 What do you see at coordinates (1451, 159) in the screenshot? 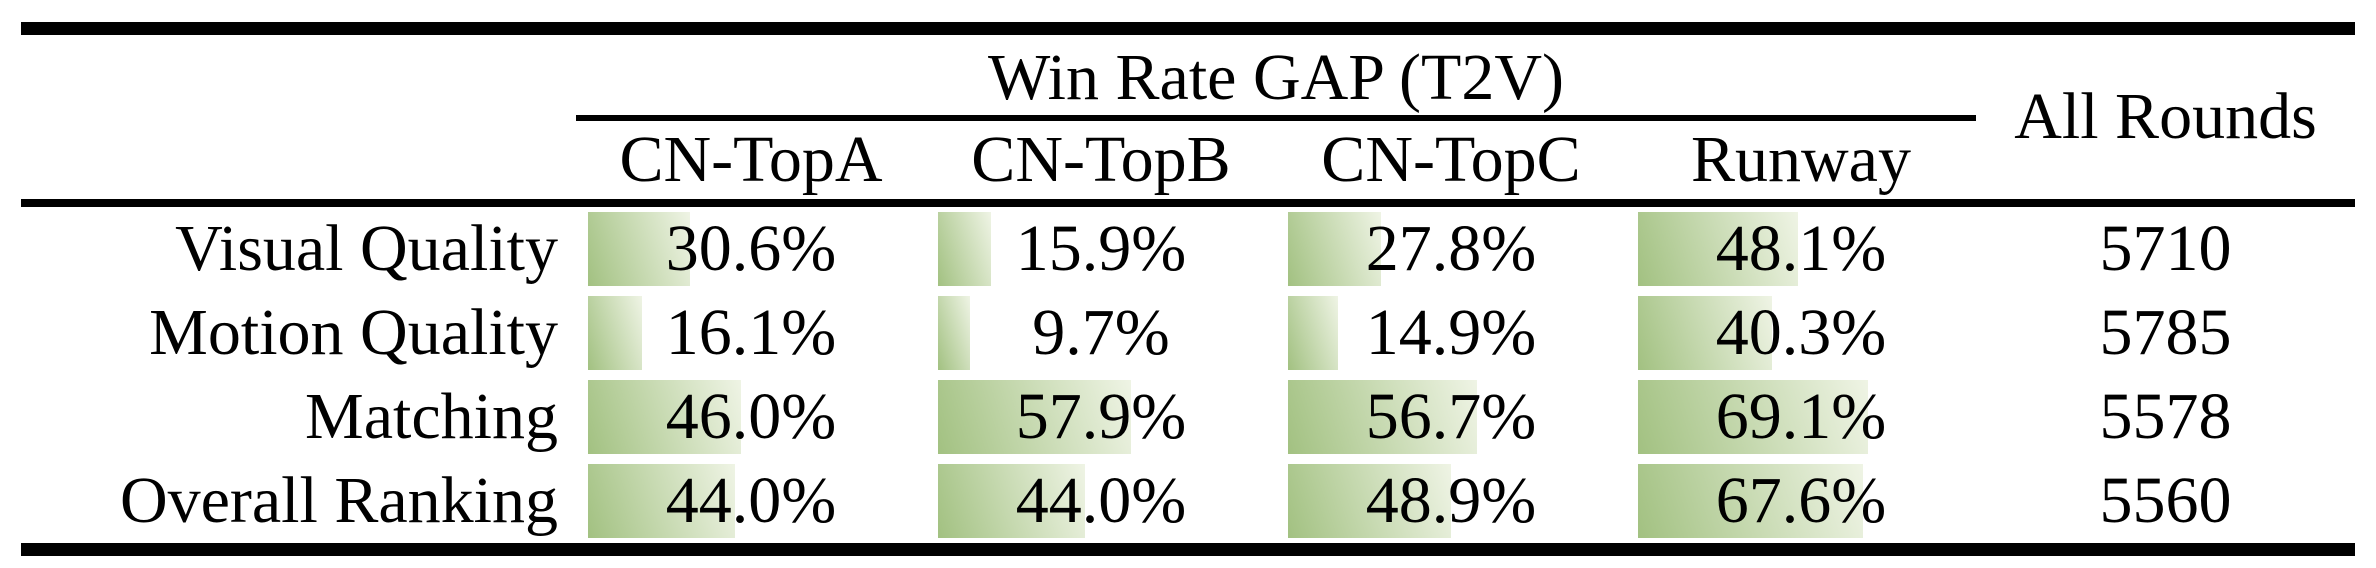
I see `column-header-cn-topc: CN-TopC` at bounding box center [1451, 159].